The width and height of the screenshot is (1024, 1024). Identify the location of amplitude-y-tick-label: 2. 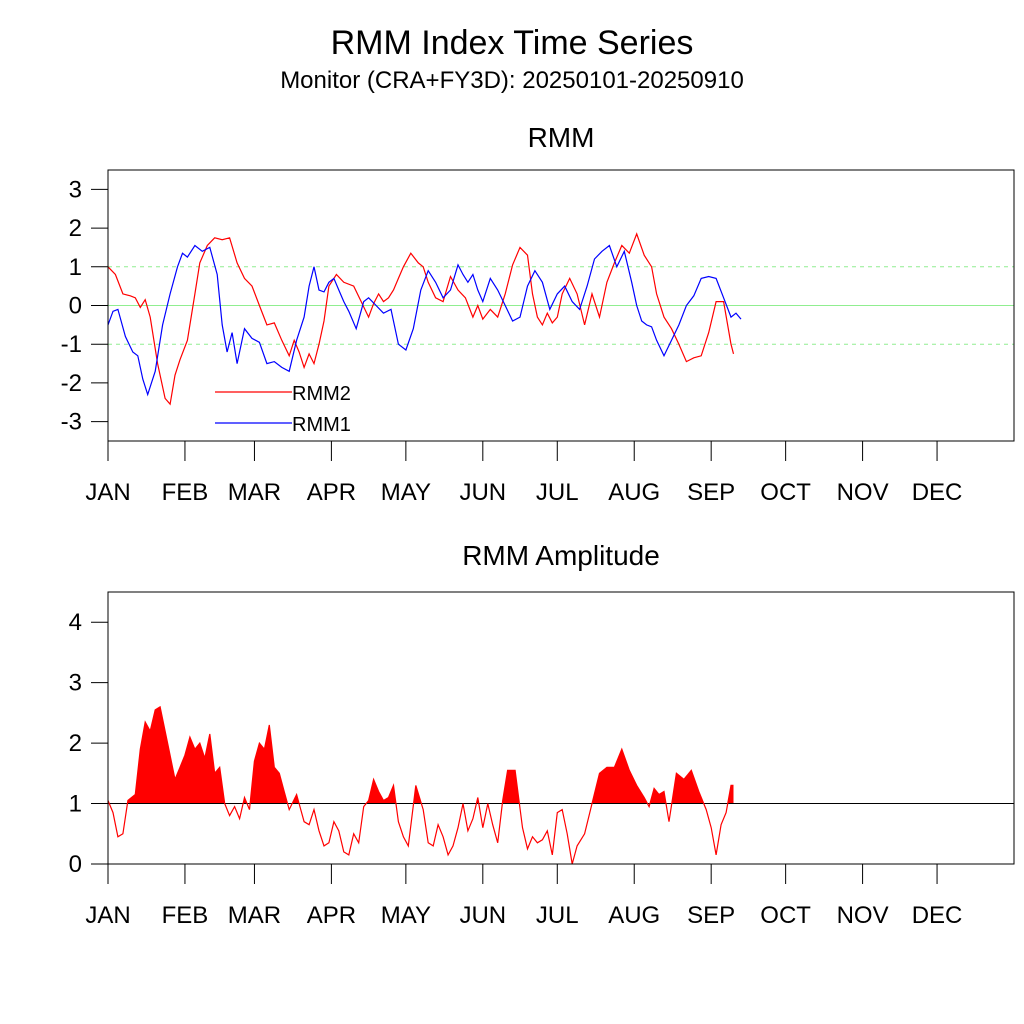
(75, 743).